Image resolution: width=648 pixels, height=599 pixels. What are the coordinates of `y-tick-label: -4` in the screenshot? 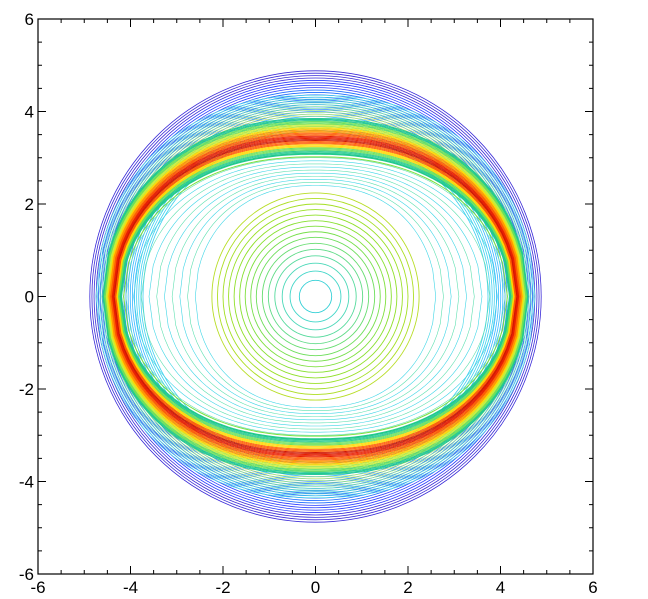 It's located at (26, 482).